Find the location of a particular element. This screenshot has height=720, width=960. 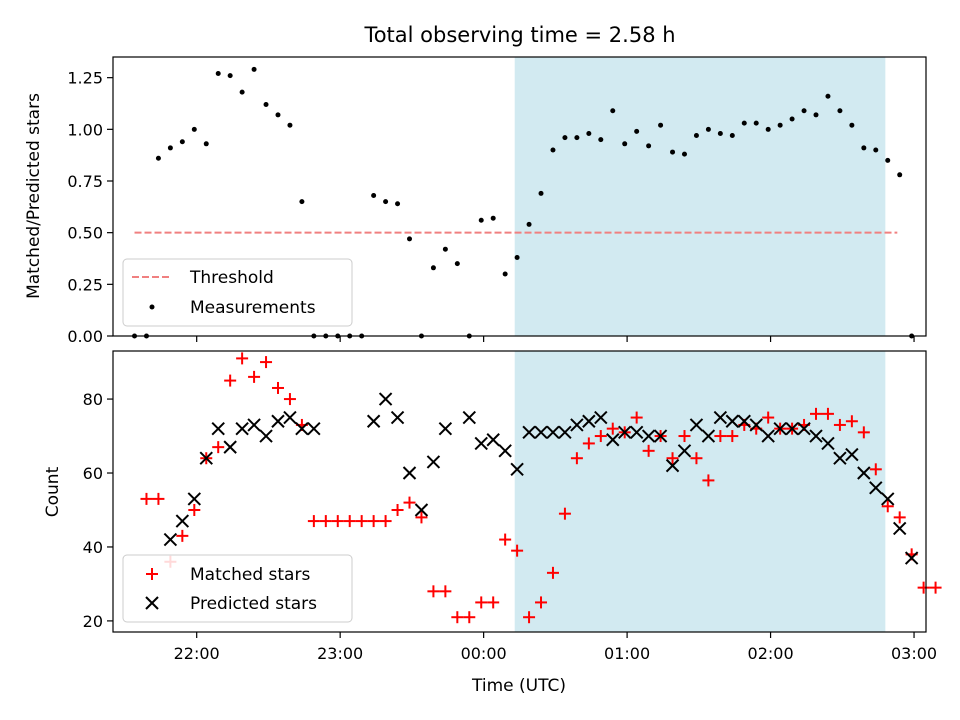

bottom-y-ticks: 20 40 60 80 is located at coordinates (98, 510).